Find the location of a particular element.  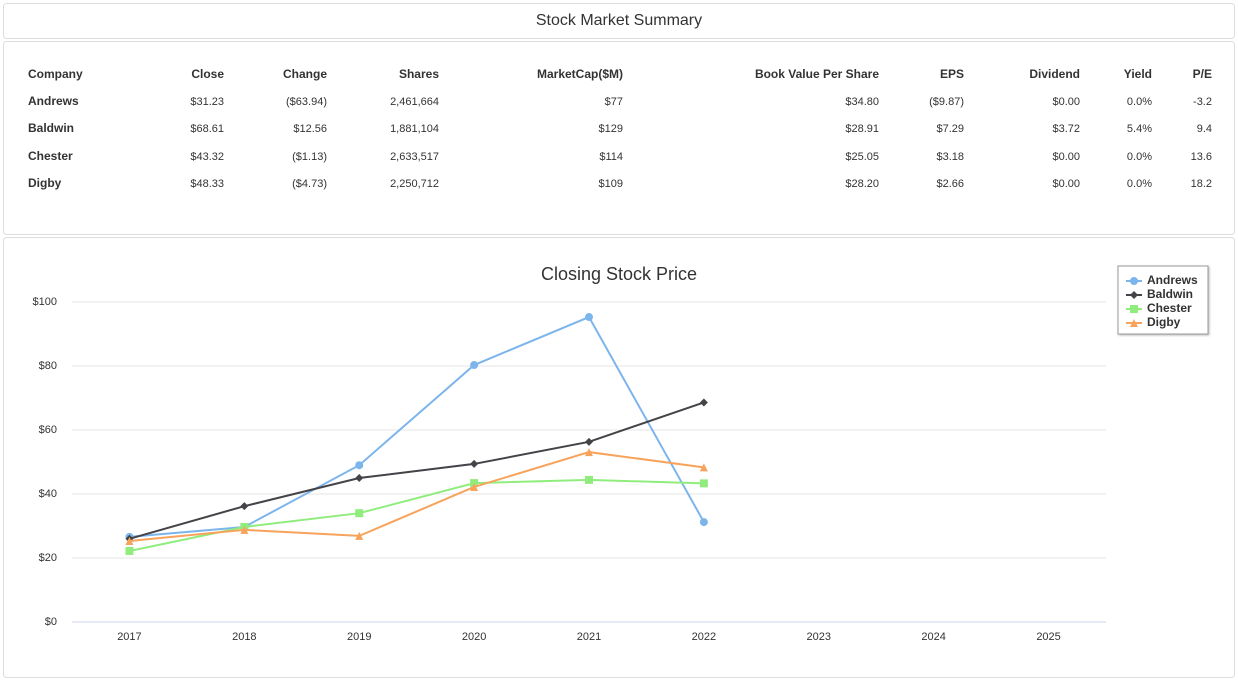

y-tick-label: $0 is located at coordinates (51, 622).